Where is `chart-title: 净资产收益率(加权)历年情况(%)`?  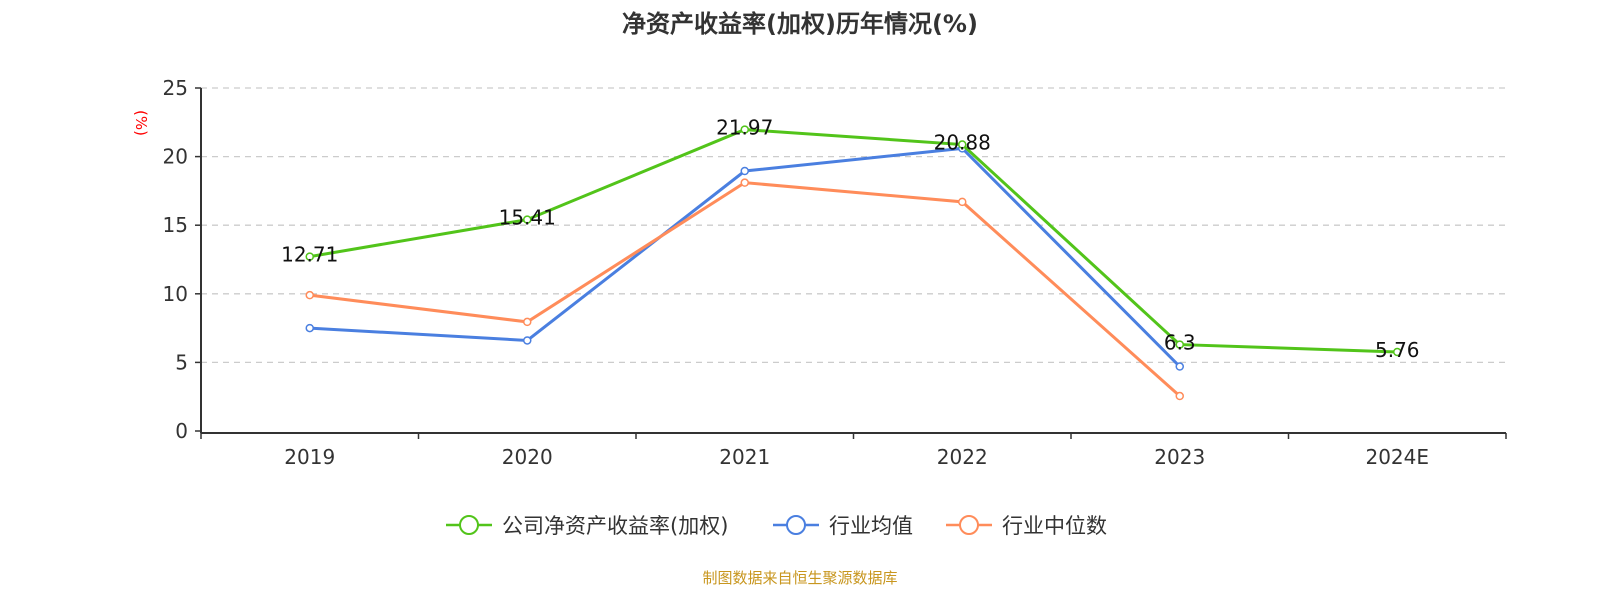 chart-title: 净资产收益率(加权)历年情况(%) is located at coordinates (800, 24).